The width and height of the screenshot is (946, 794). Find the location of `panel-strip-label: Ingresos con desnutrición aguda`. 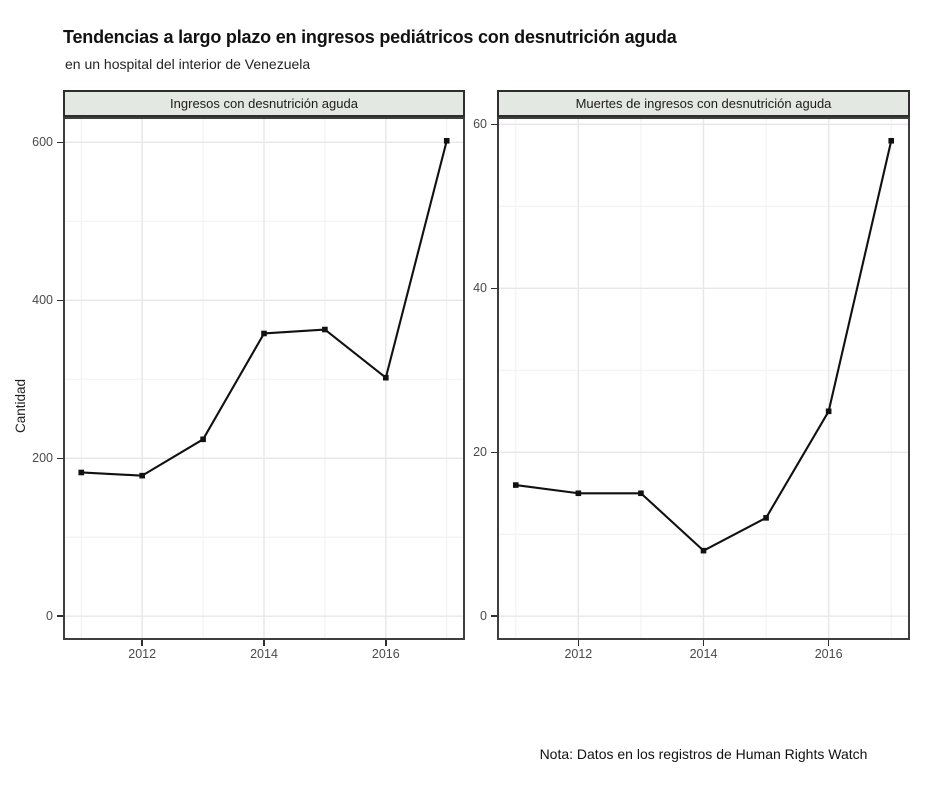

panel-strip-label: Ingresos con desnutrición aguda is located at coordinates (264, 103).